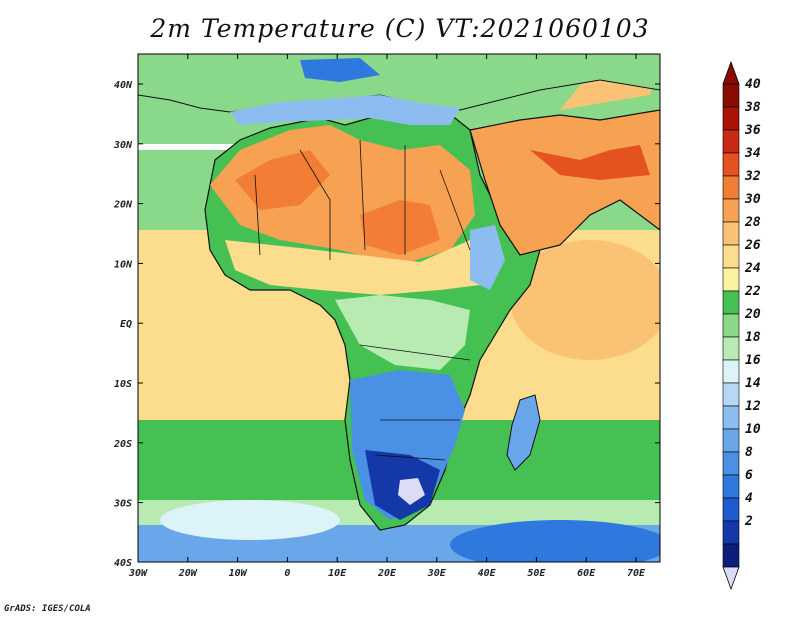 The height and width of the screenshot is (618, 800). I want to click on lon-label: 70E, so click(636, 573).